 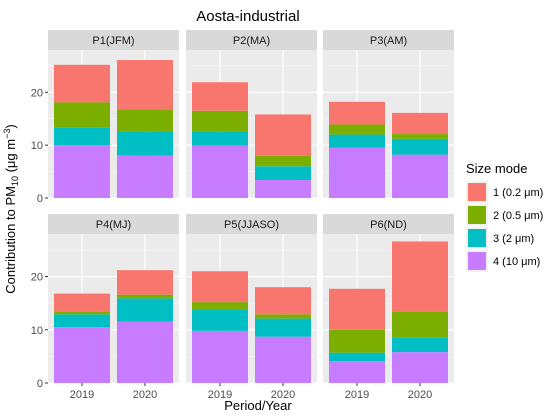 I want to click on y-axis-label-units: (μg m, so click(x=10, y=157).